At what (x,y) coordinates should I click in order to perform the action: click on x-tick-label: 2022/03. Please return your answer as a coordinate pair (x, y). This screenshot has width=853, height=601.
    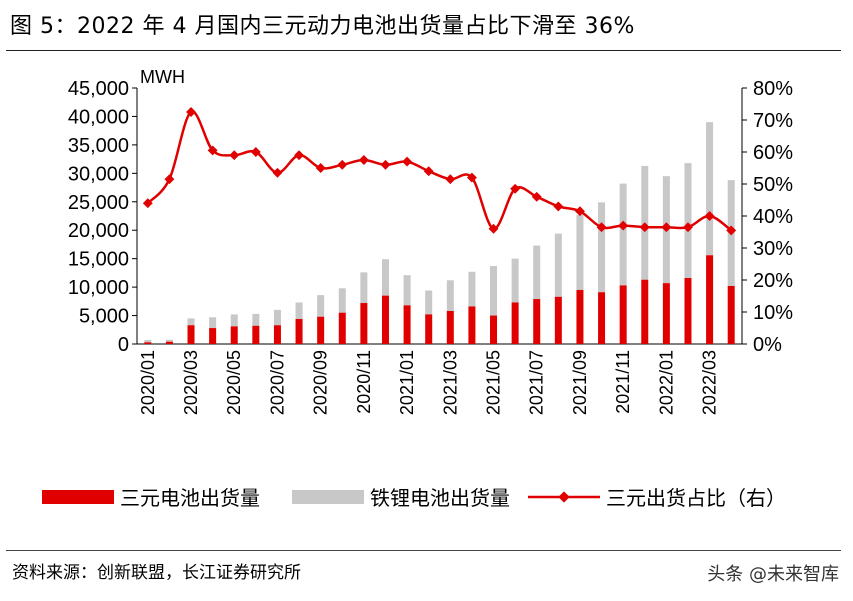
    Looking at the image, I should click on (710, 382).